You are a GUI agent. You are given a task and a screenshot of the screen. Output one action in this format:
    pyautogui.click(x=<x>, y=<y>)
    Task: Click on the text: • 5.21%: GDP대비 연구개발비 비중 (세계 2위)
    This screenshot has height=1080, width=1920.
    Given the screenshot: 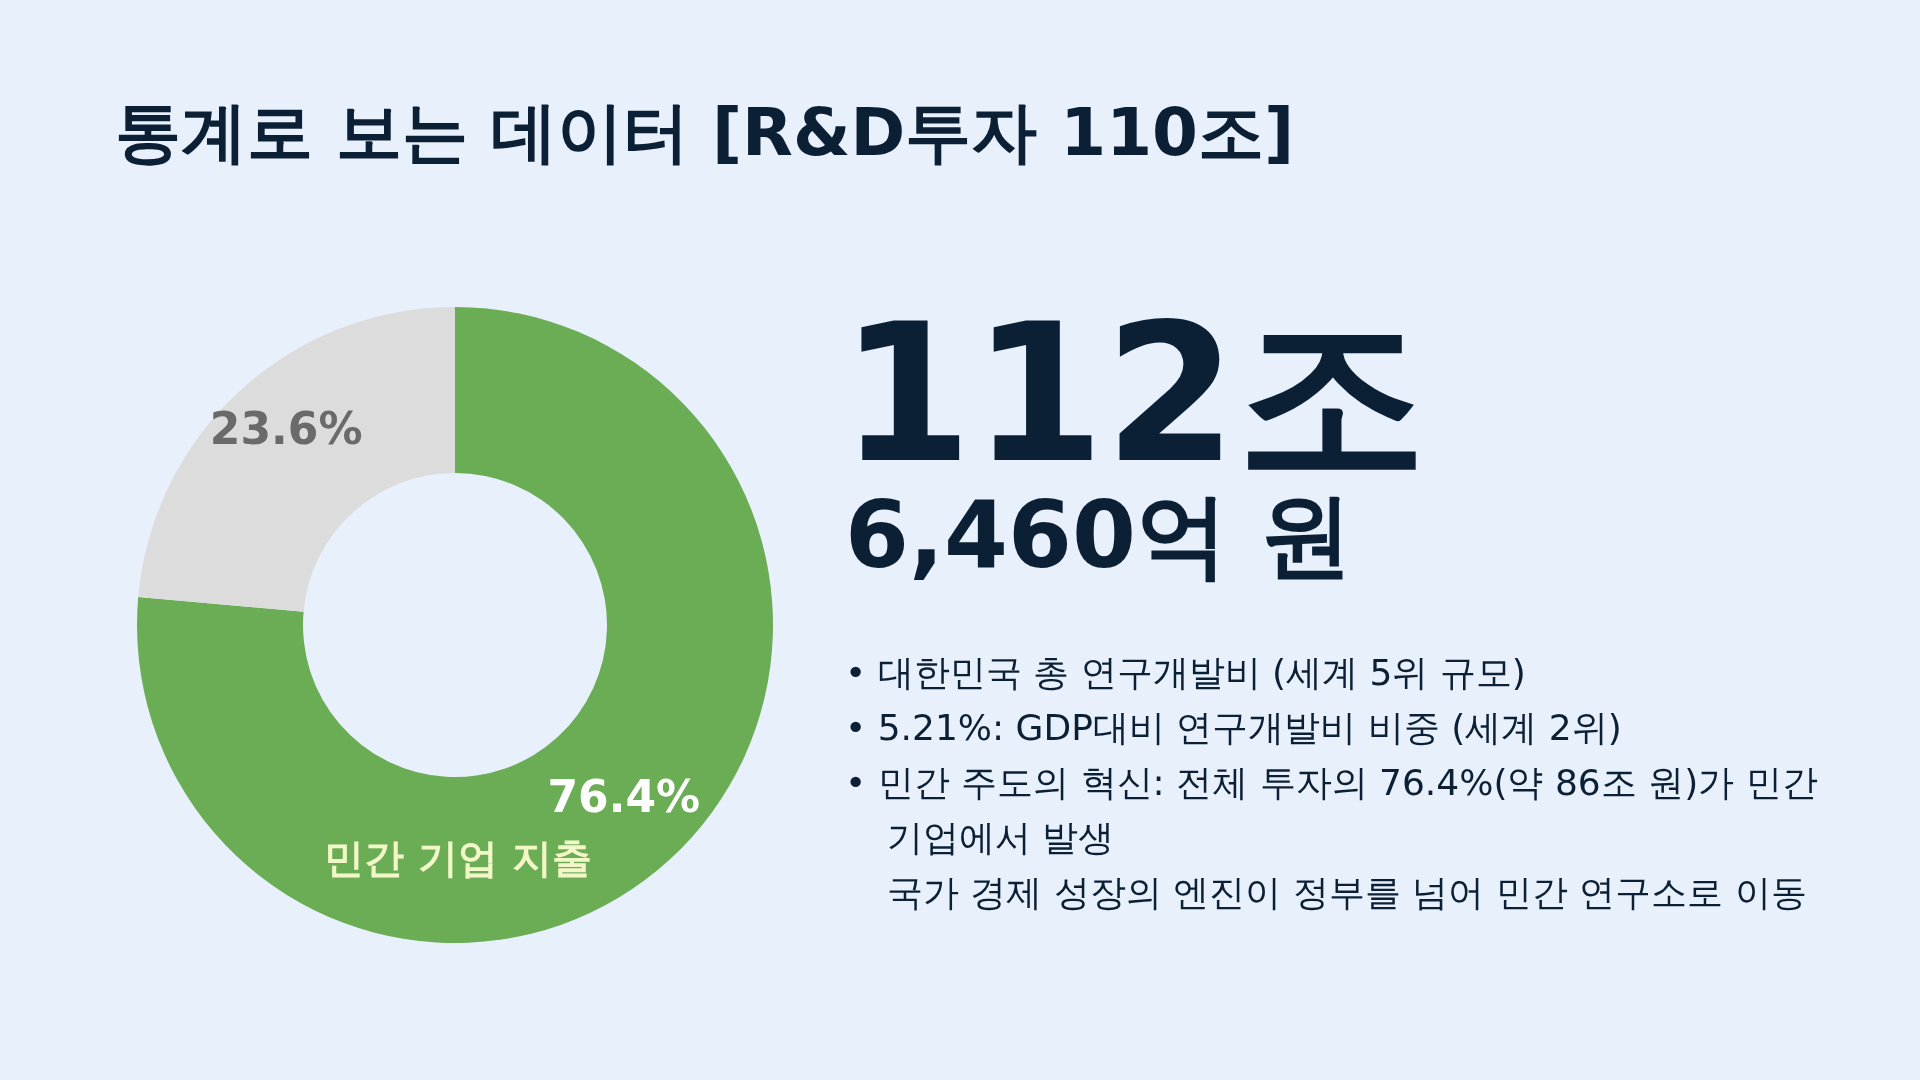 What is the action you would take?
    pyautogui.click(x=1234, y=728)
    